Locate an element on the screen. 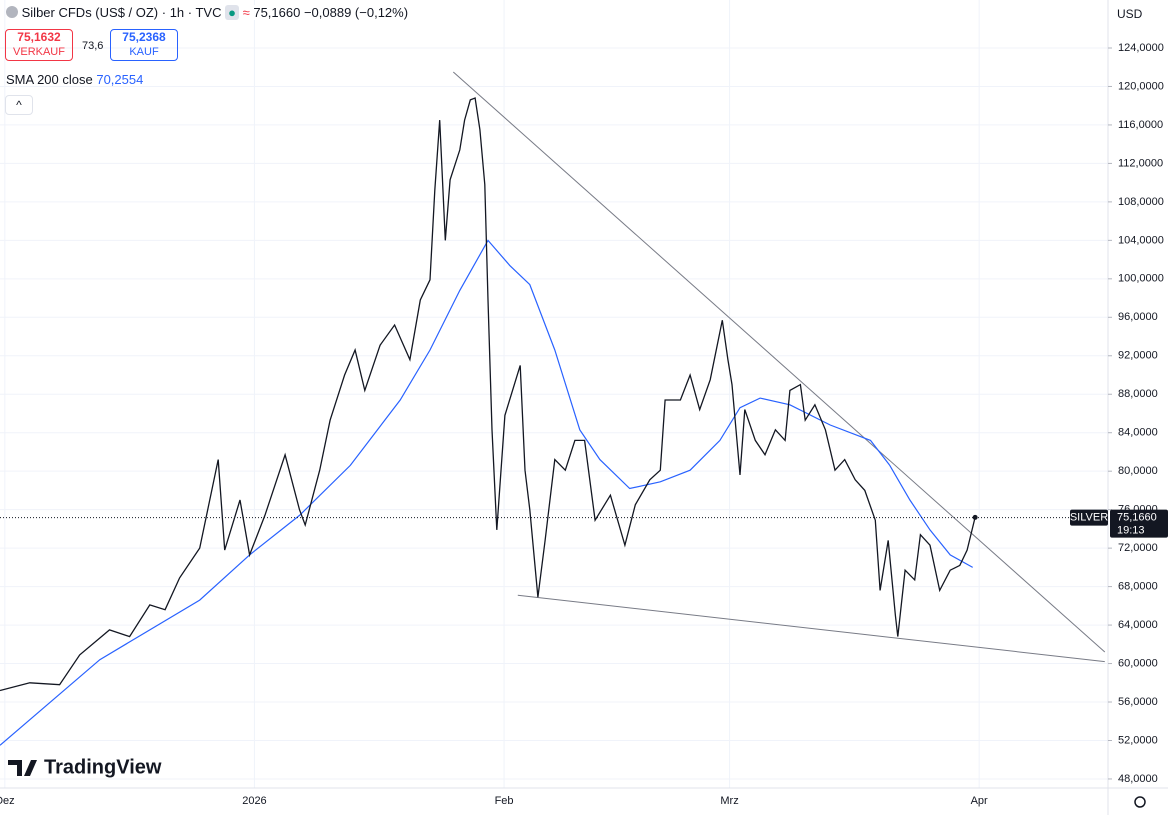 The height and width of the screenshot is (815, 1168). y-tick-label: 56,0000 is located at coordinates (1138, 702).